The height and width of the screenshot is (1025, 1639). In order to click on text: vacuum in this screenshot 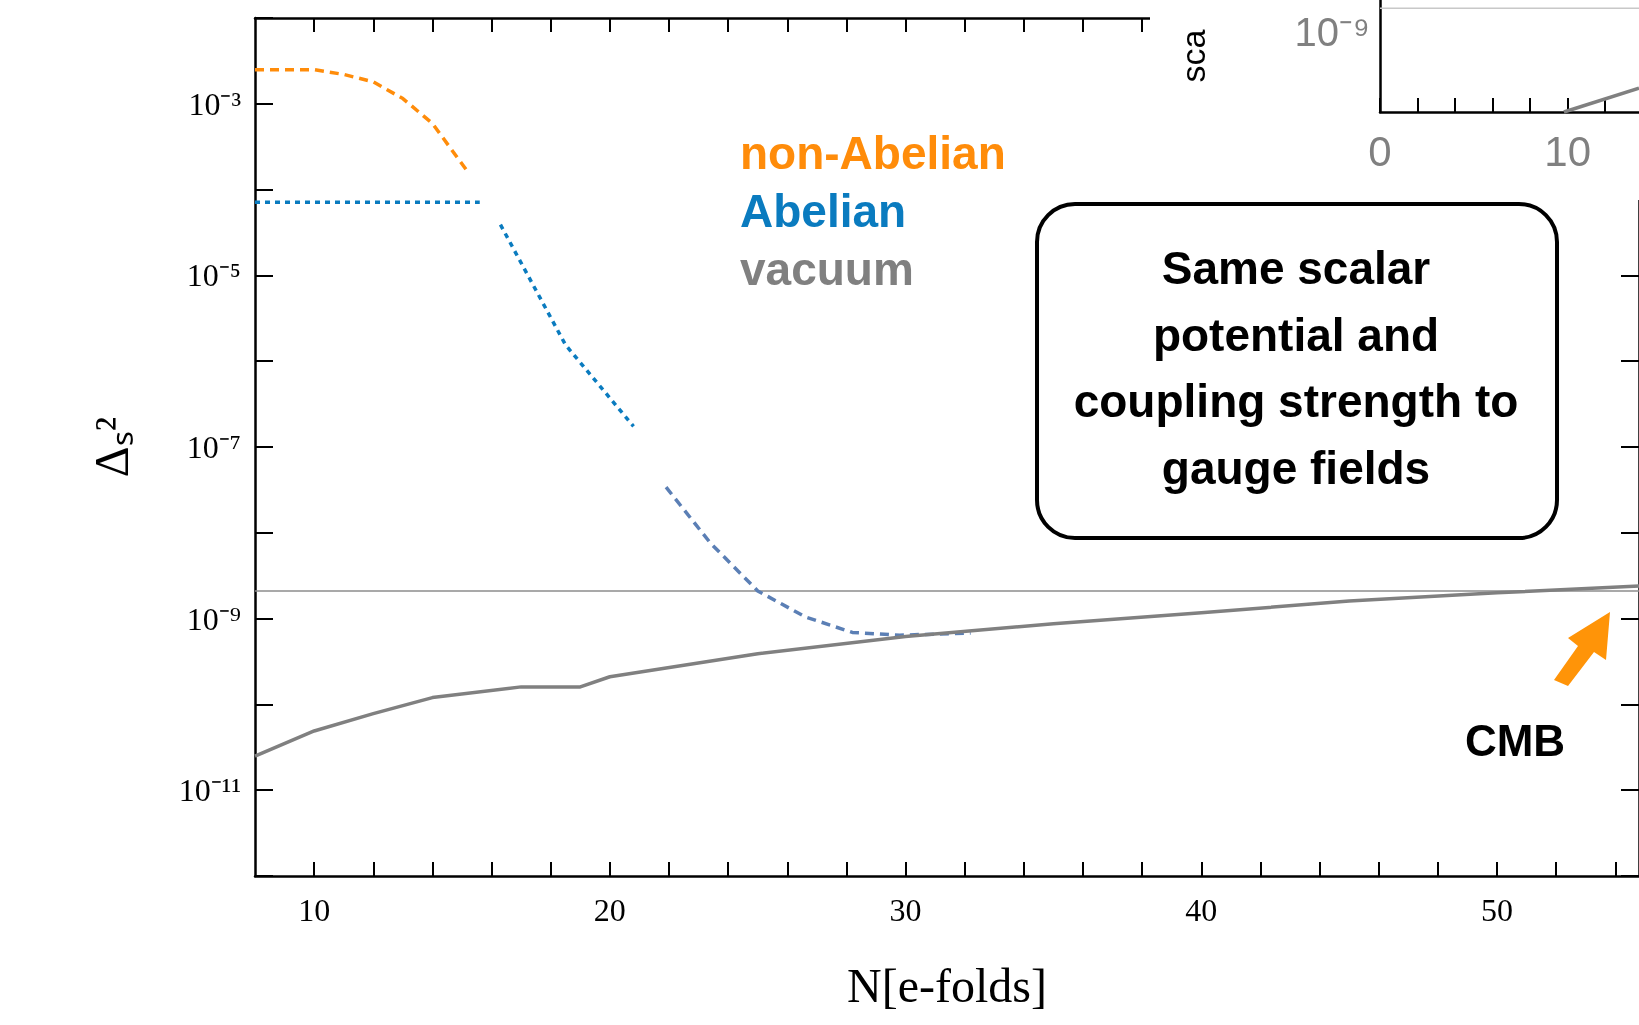, I will do `click(827, 269)`.